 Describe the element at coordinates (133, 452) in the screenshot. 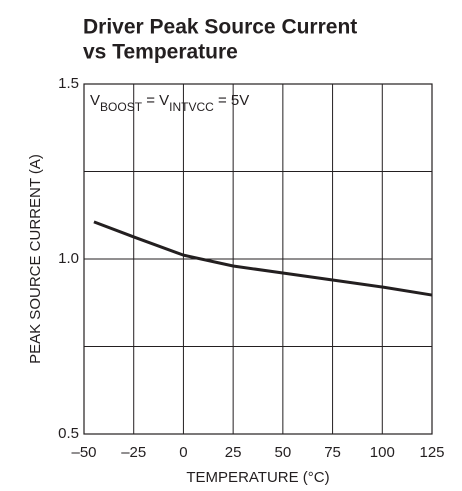

I see `x-tick-label: –25` at that location.